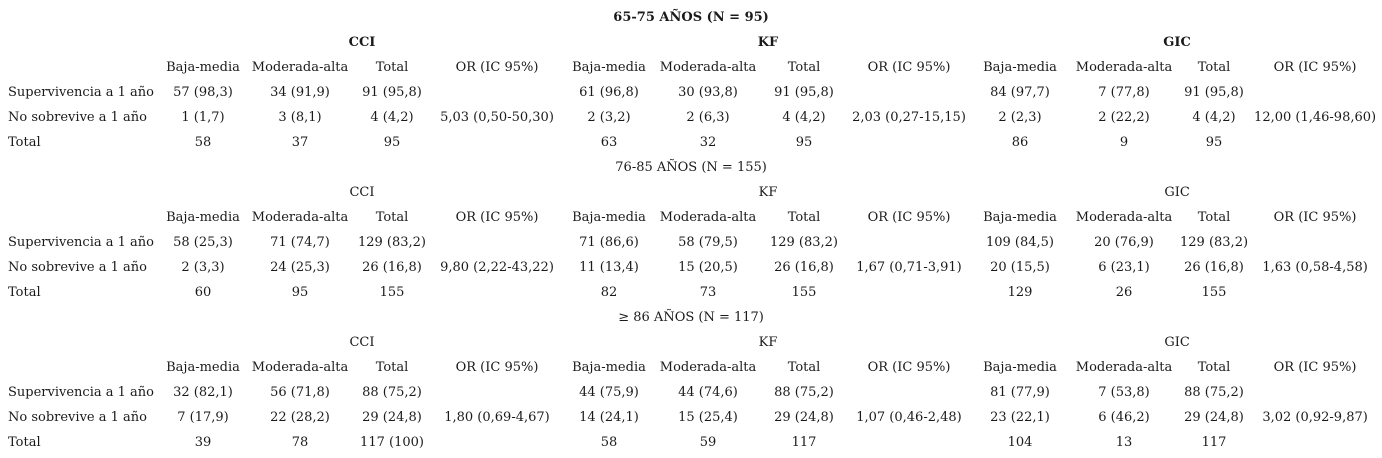  Describe the element at coordinates (300, 92) in the screenshot. I see `table-cell: 34 (91,9)` at that location.